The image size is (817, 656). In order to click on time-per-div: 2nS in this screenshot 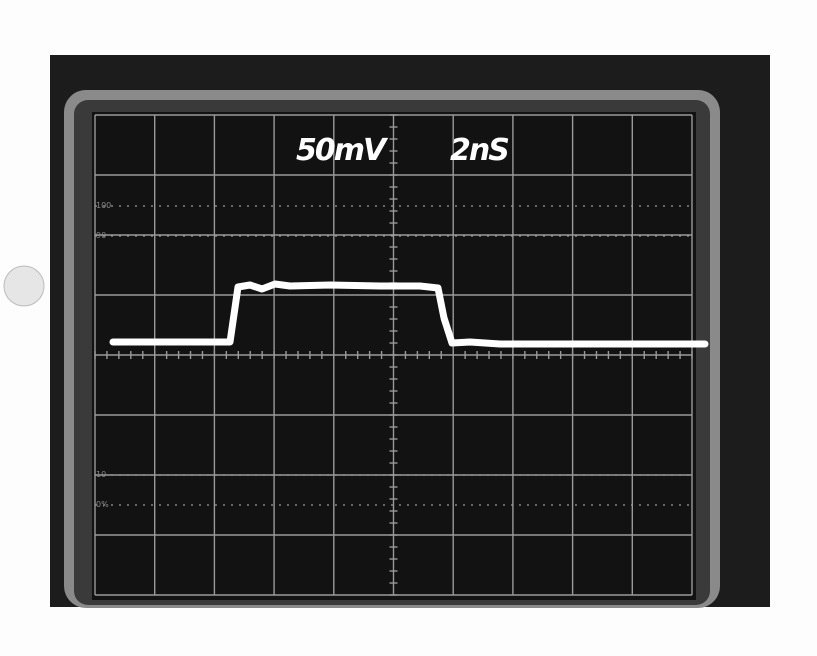, I will do `click(479, 150)`.